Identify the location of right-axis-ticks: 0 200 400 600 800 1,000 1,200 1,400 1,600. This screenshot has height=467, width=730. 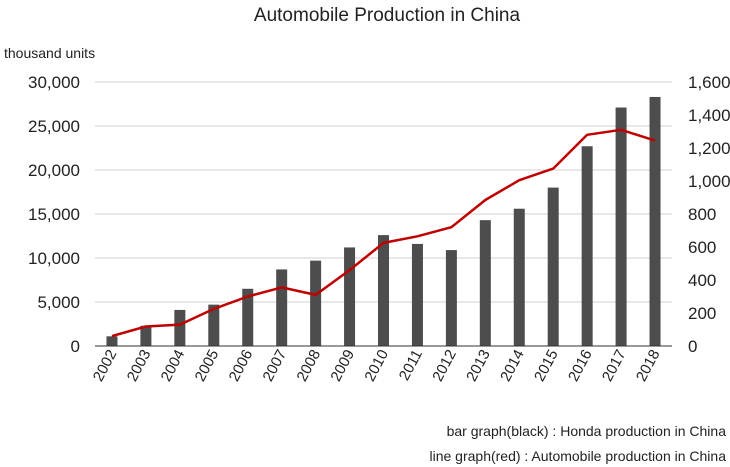
(709, 214).